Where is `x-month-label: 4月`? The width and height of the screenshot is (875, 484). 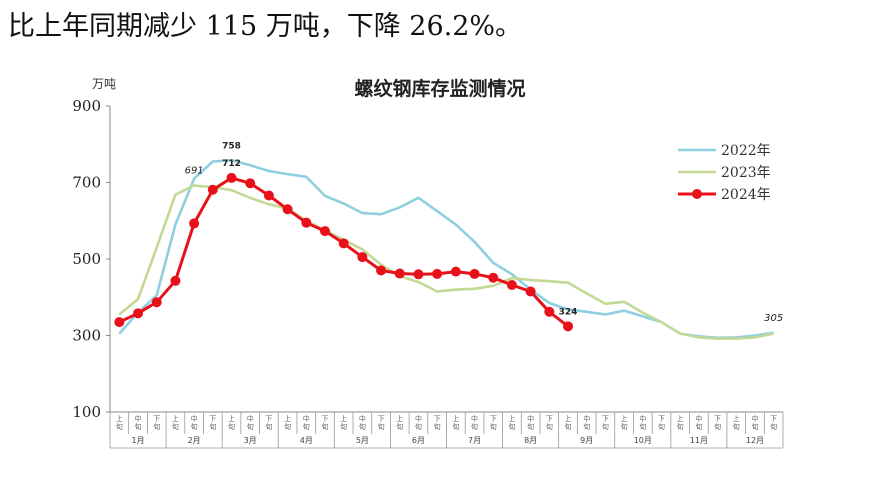 x-month-label: 4月 is located at coordinates (306, 440).